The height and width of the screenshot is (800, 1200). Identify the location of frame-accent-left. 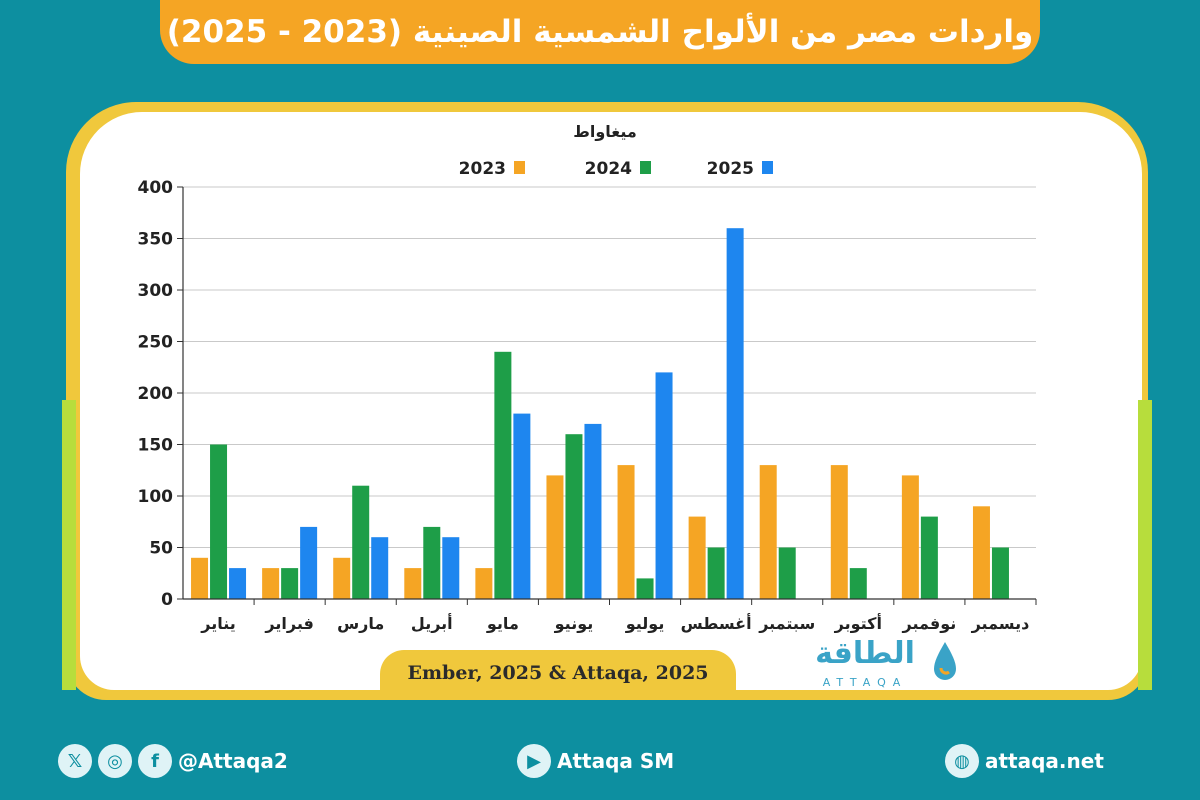
(69, 545).